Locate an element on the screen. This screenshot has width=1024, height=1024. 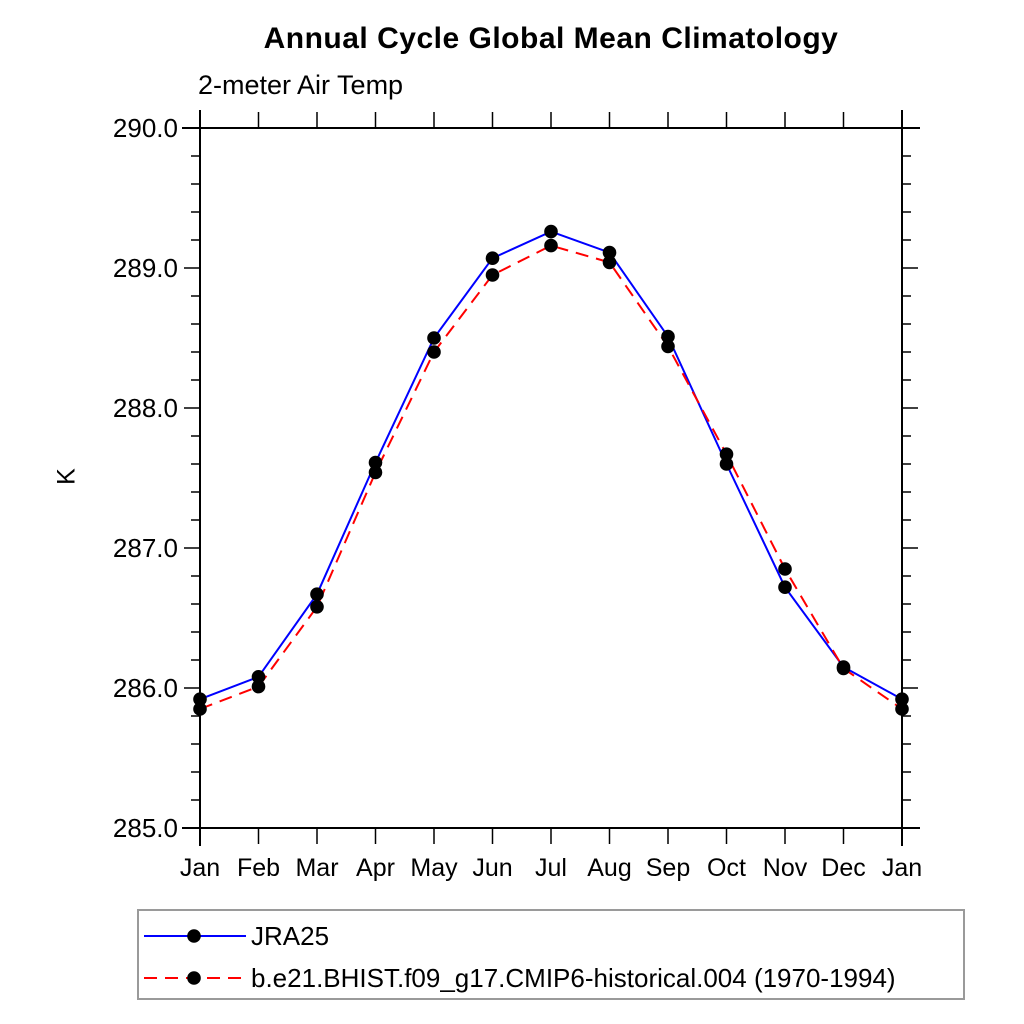
svg-text: 288.0 is located at coordinates (145, 408).